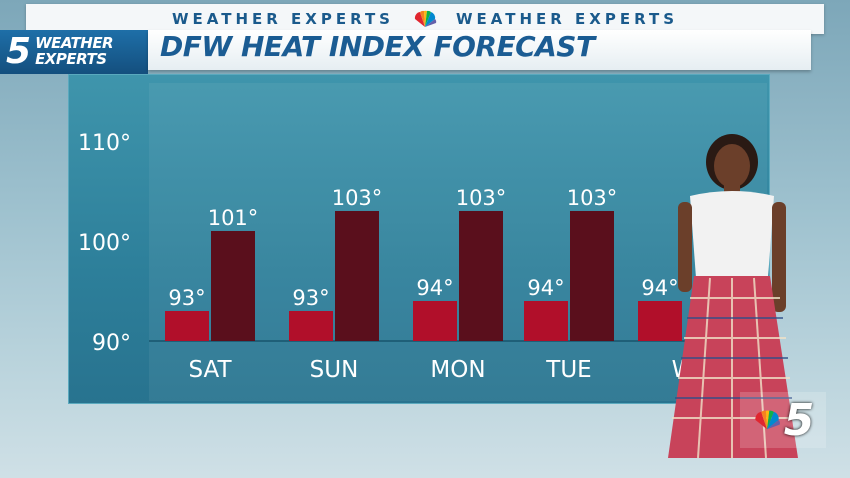 Image resolution: width=850 pixels, height=478 pixels. I want to click on bar-tue-low, so click(546, 321).